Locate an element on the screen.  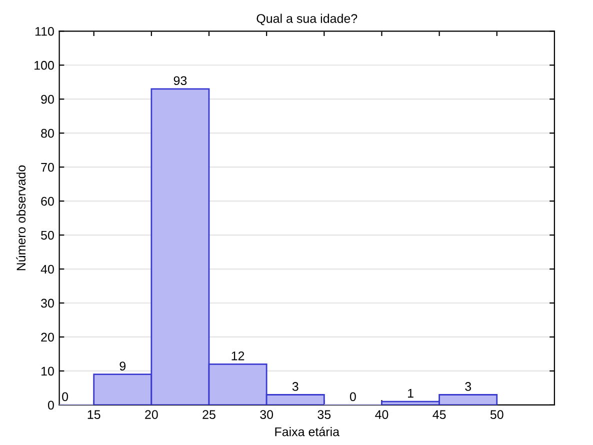
x-tick-label: 30 is located at coordinates (267, 414).